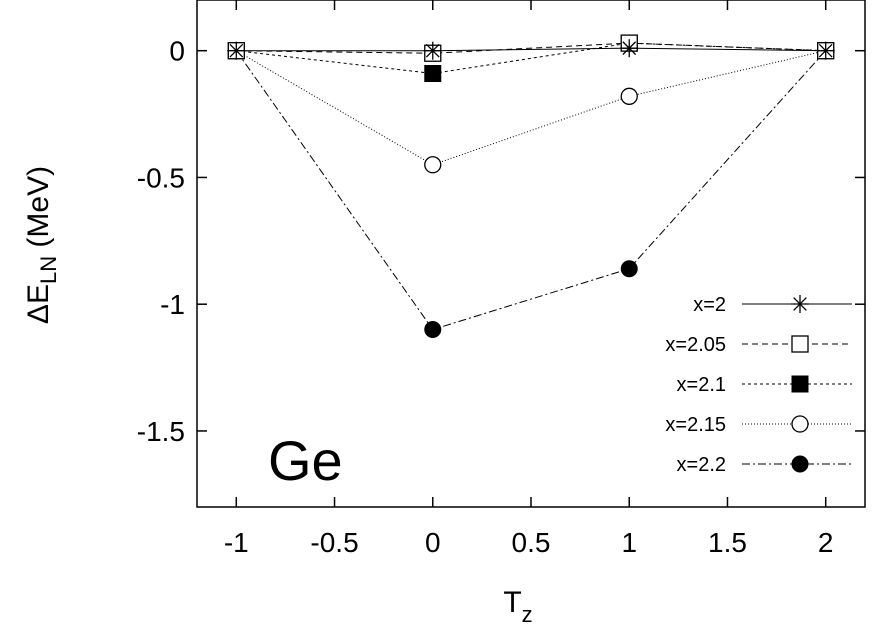  What do you see at coordinates (629, 542) in the screenshot?
I see `x-tick-label: 1` at bounding box center [629, 542].